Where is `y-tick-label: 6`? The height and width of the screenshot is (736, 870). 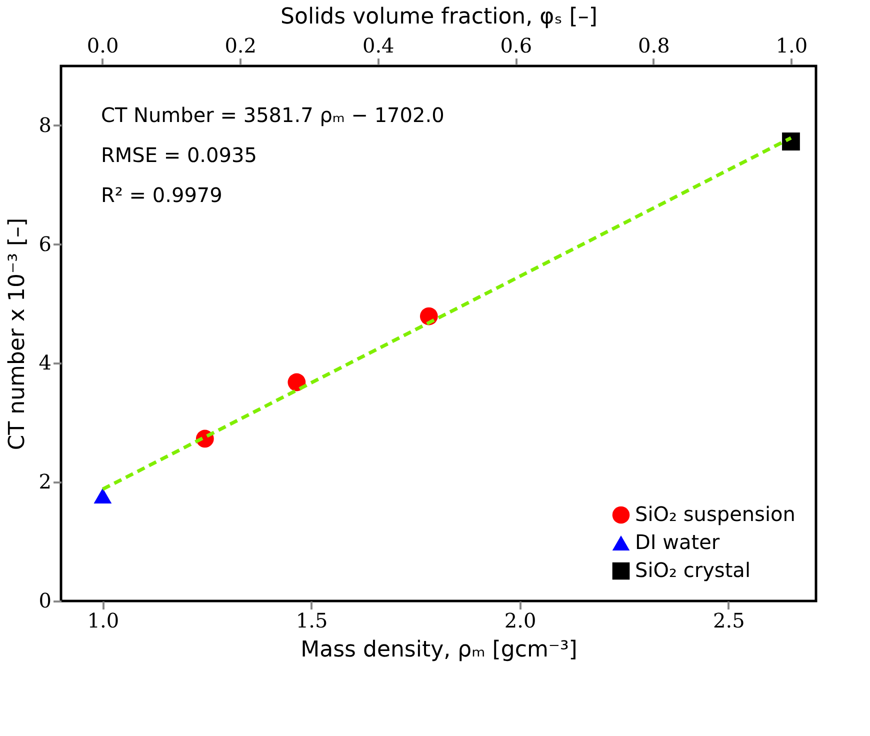 y-tick-label: 6 is located at coordinates (45, 244).